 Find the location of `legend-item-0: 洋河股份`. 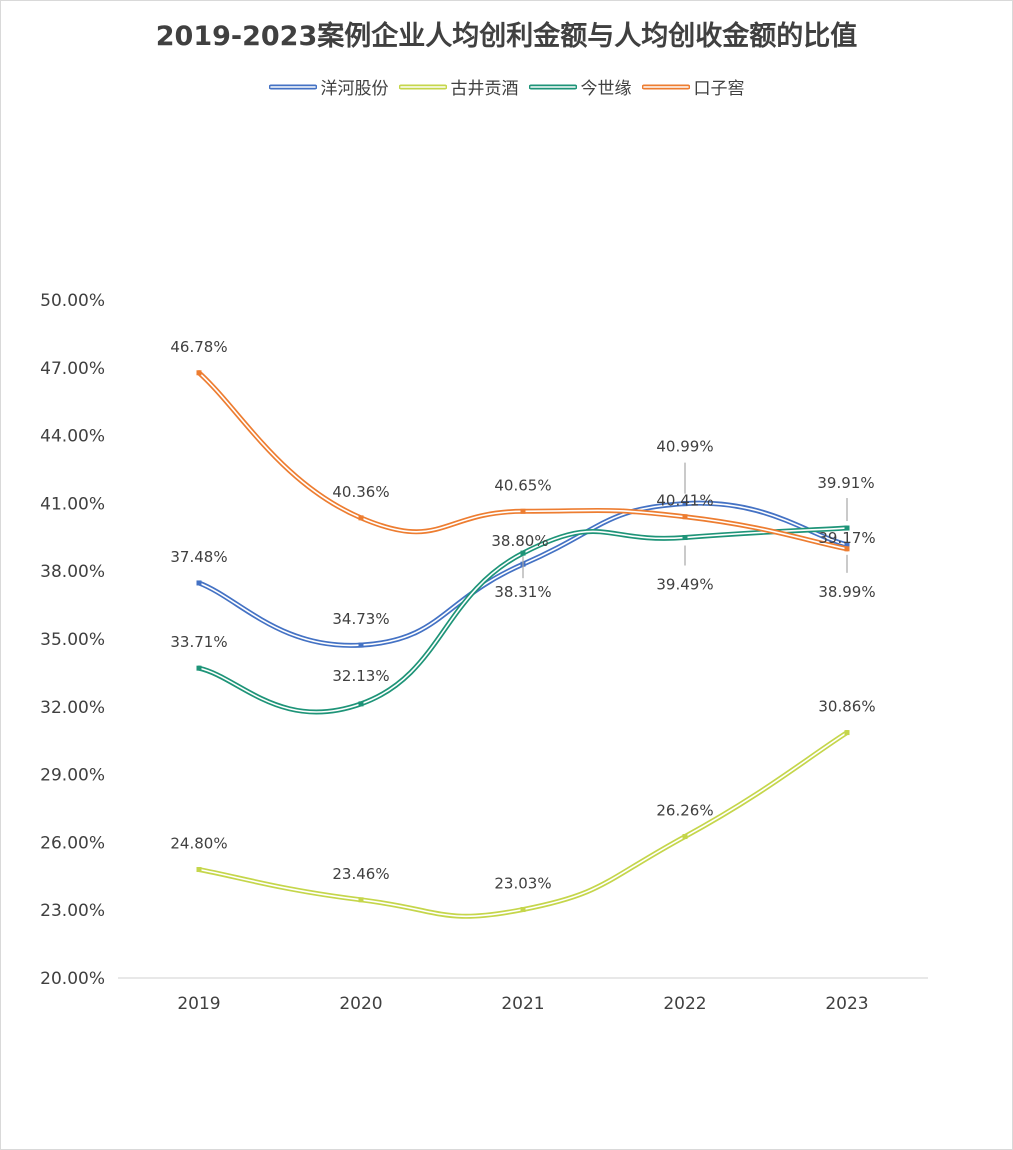

legend-item-0: 洋河股份 is located at coordinates (328, 86).